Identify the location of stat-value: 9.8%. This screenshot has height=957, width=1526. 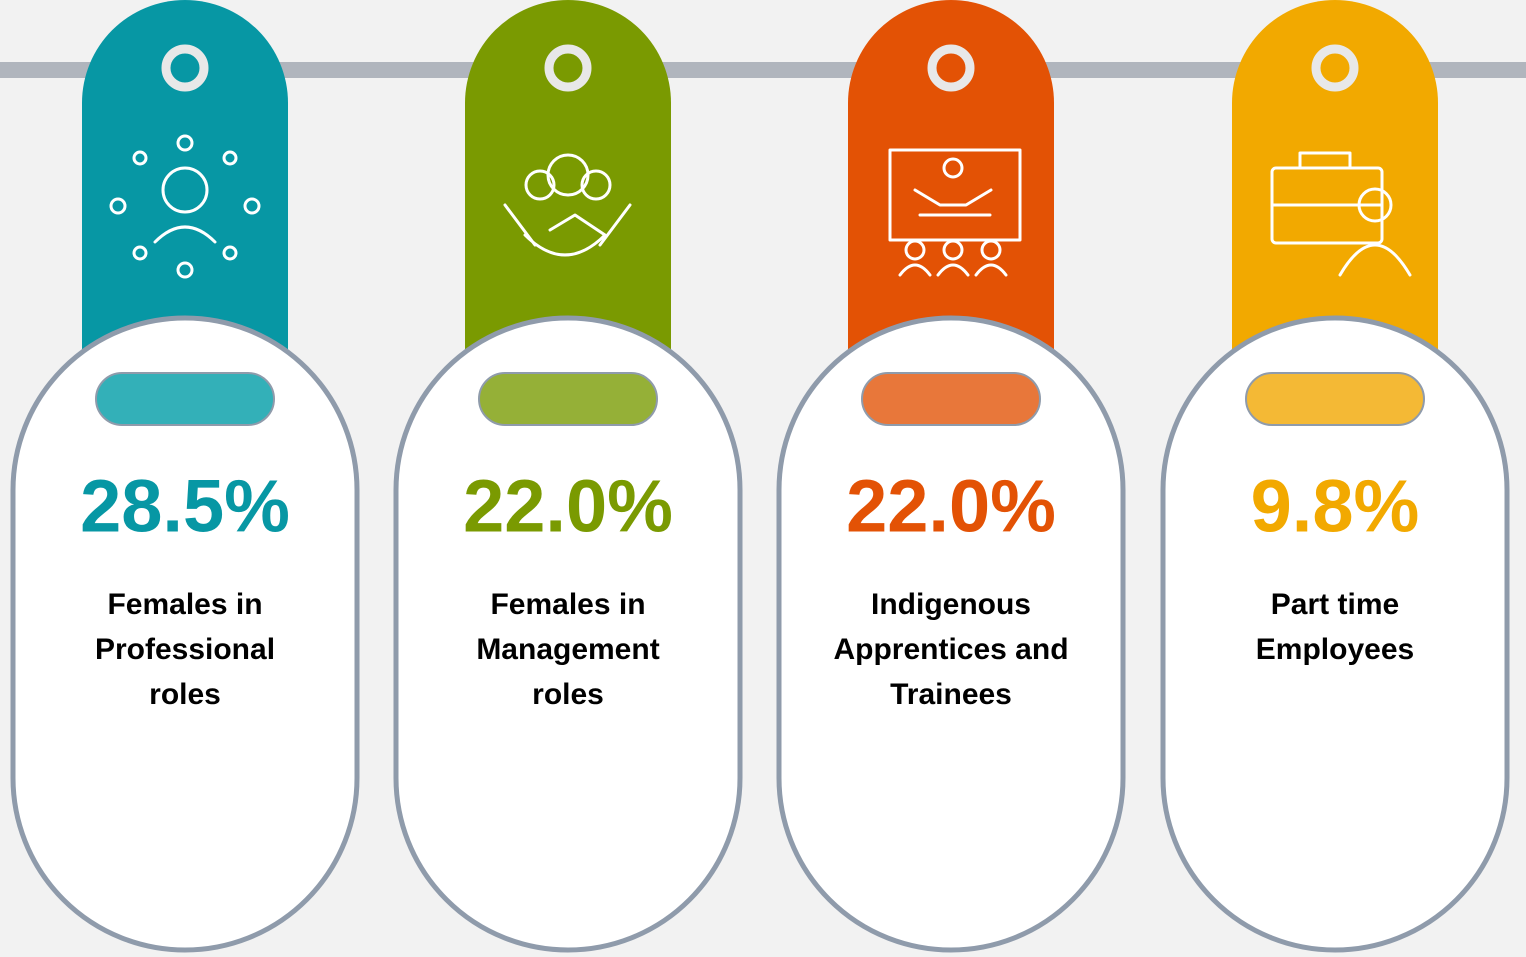
(1335, 506).